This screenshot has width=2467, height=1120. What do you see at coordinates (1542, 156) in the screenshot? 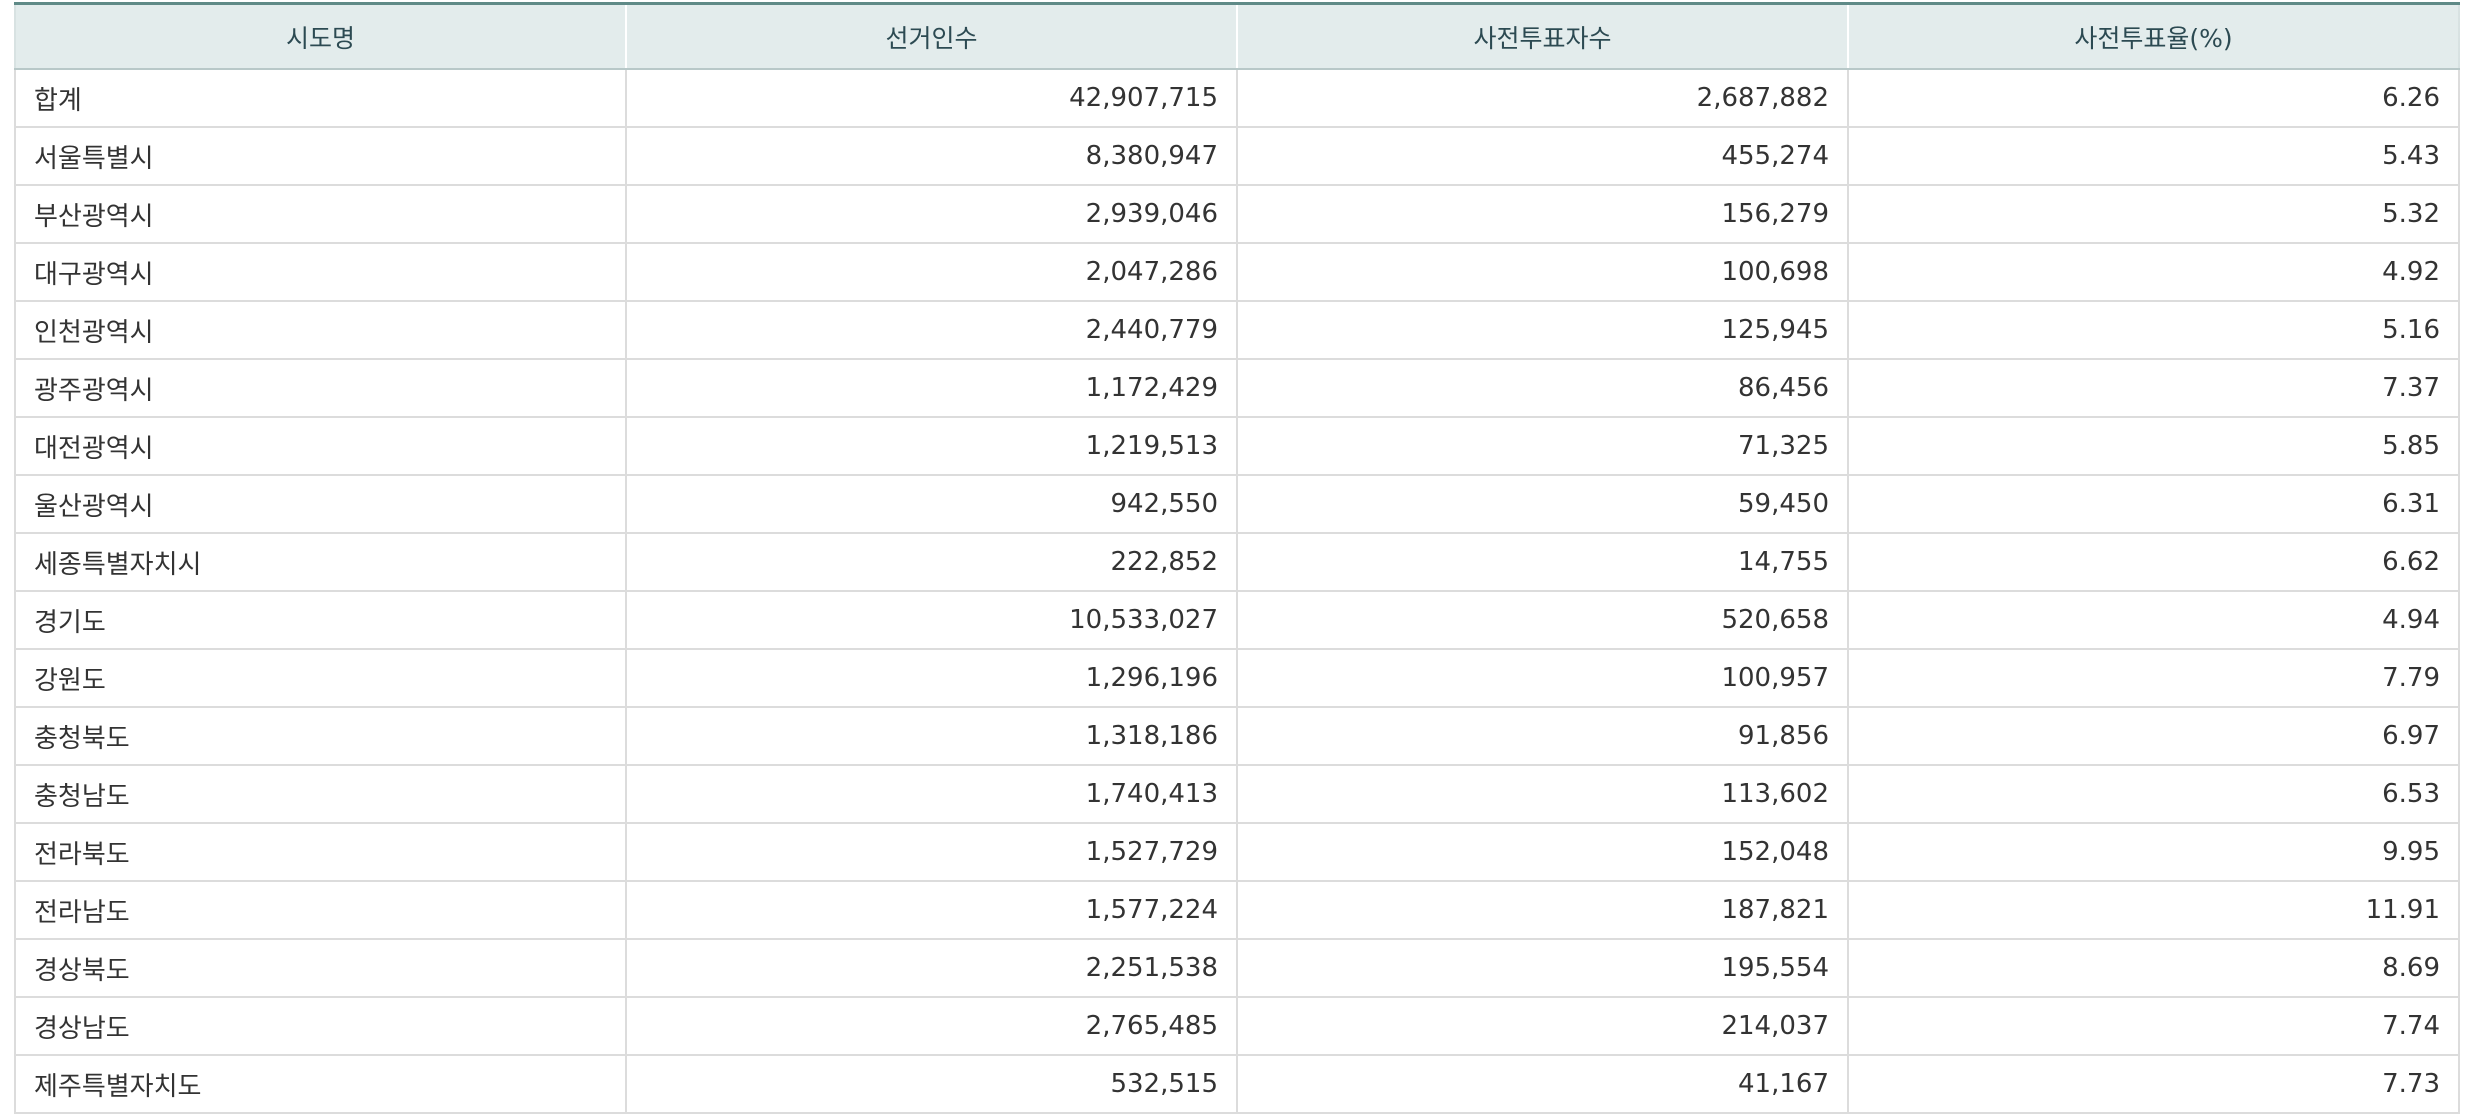
I see `early-voters-cell: 455,274` at bounding box center [1542, 156].